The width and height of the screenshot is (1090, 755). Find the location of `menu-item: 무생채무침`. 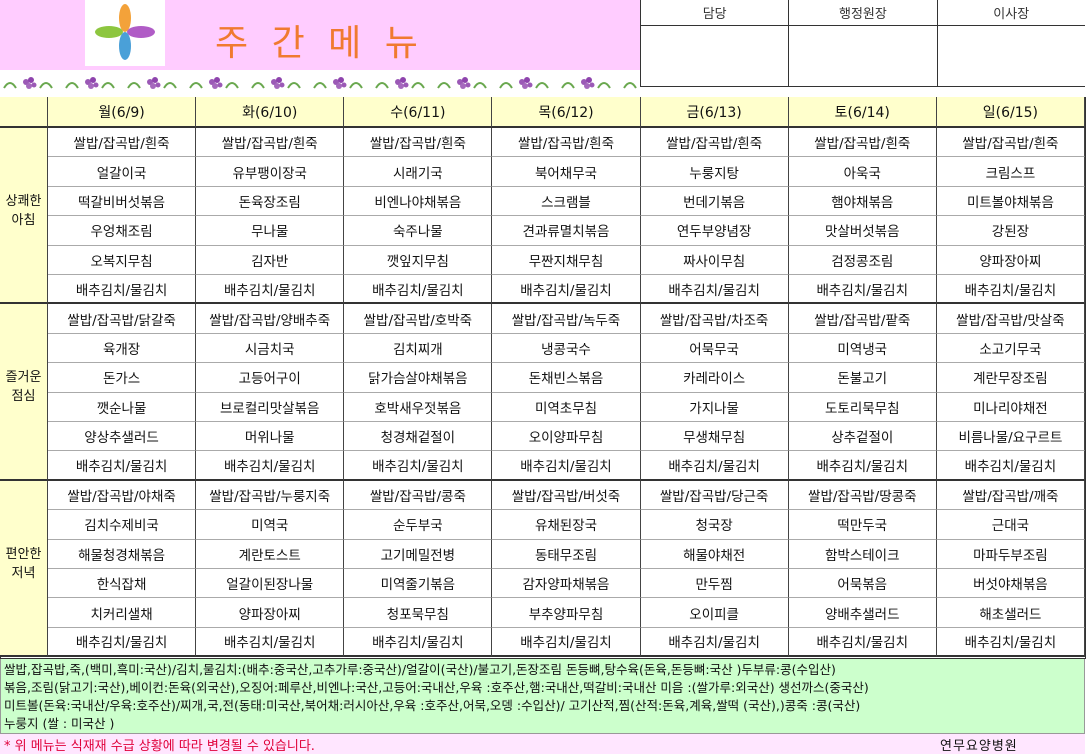

menu-item: 무생채무침 is located at coordinates (714, 437).